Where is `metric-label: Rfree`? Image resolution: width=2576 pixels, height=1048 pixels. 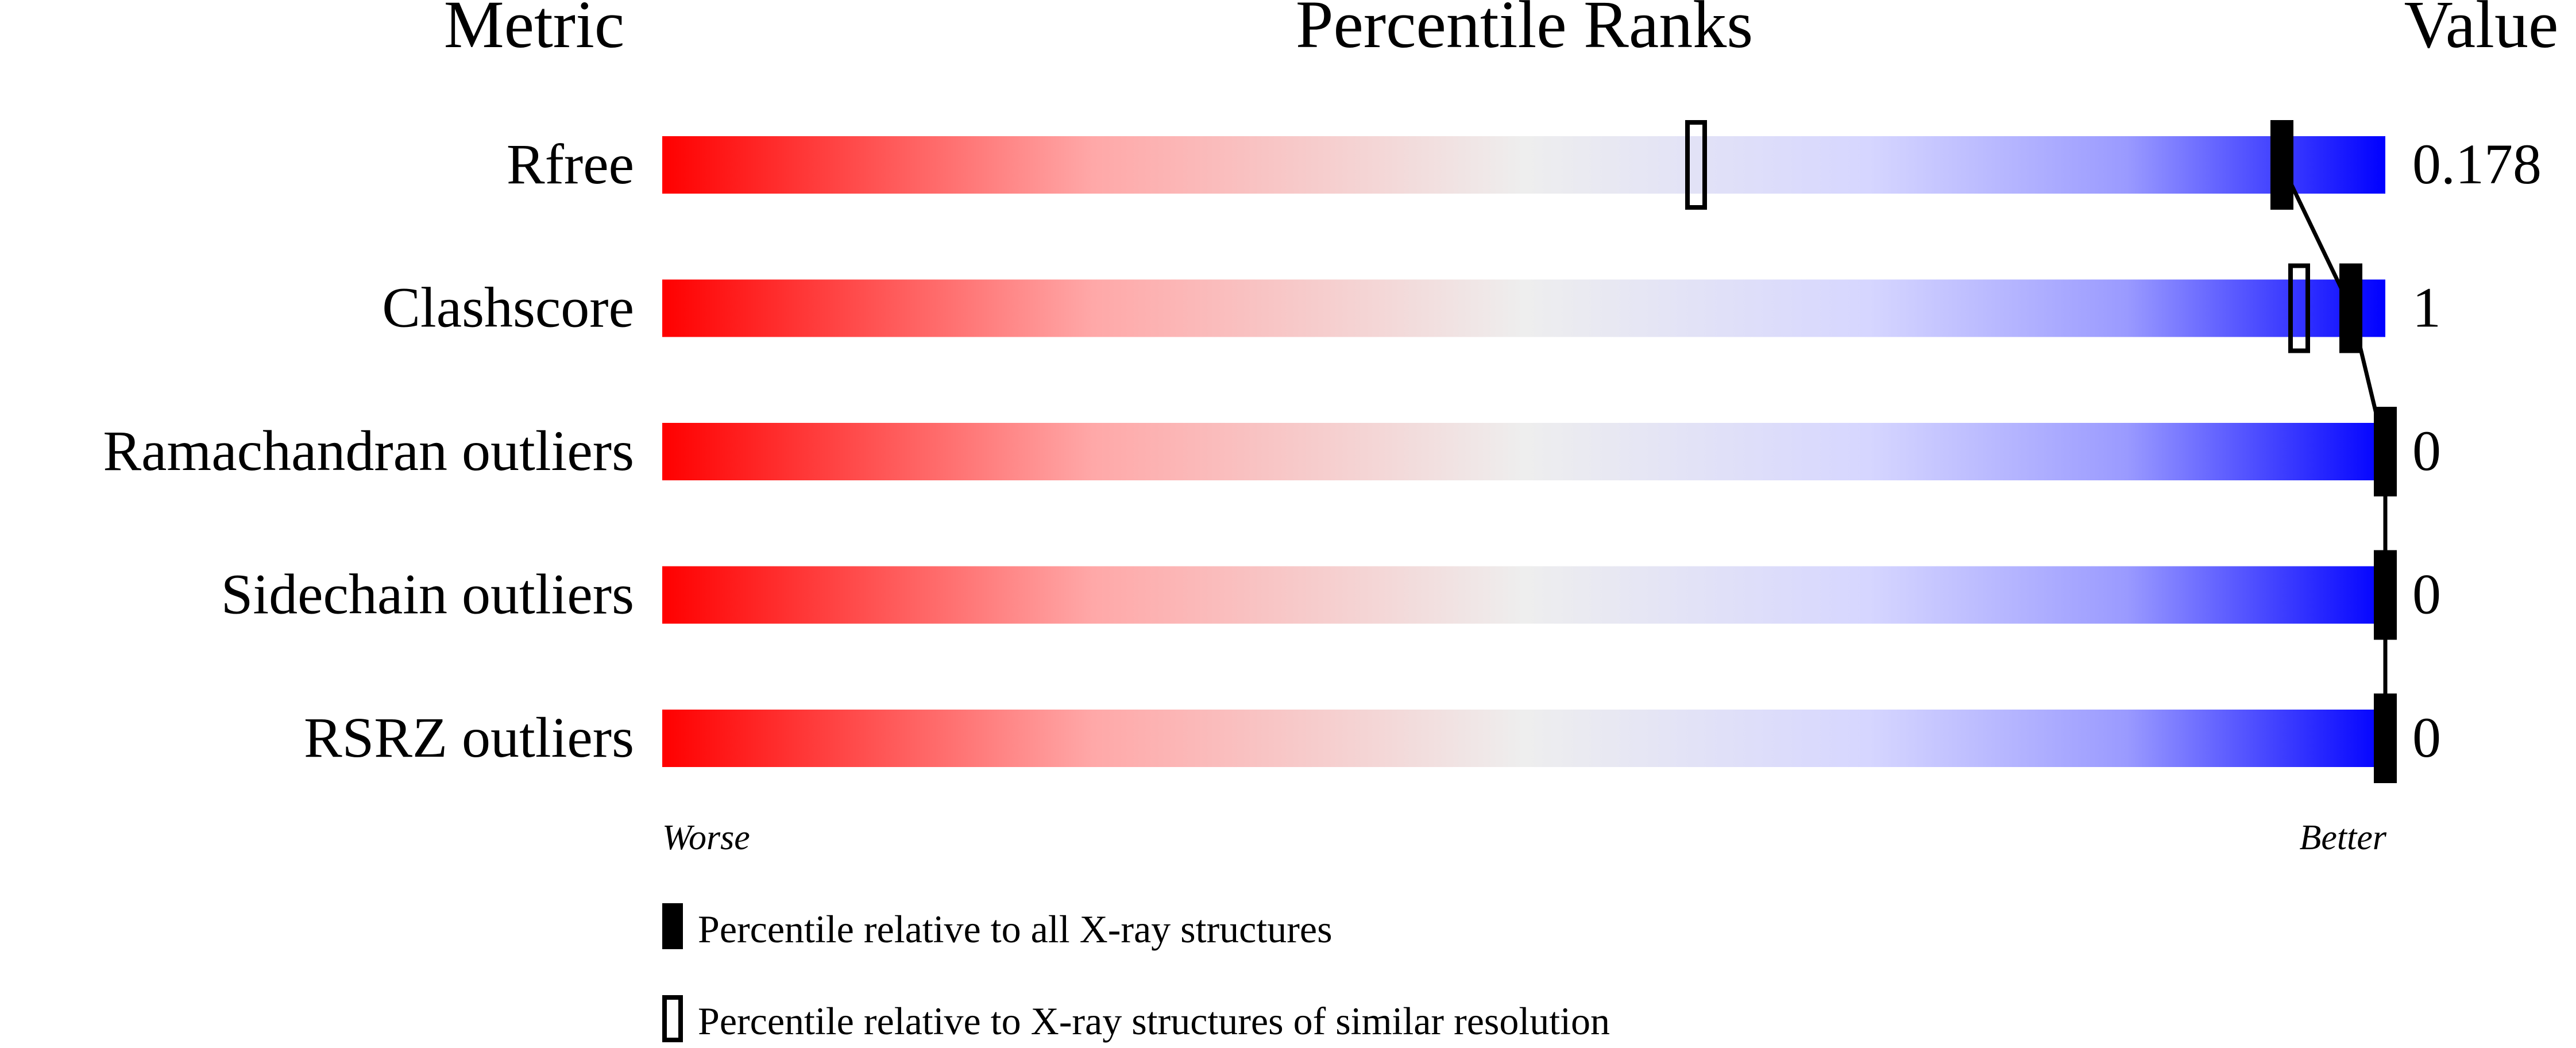
metric-label: Rfree is located at coordinates (570, 164).